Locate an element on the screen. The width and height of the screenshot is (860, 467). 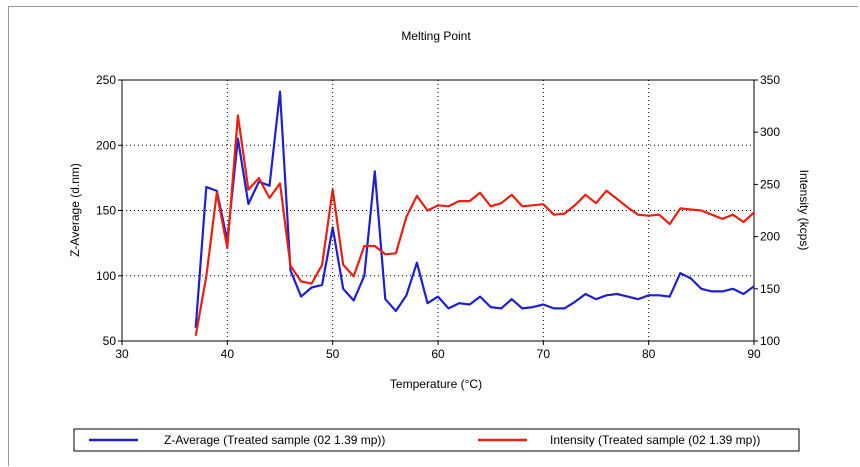
x-tick-label: 90 is located at coordinates (754, 354).